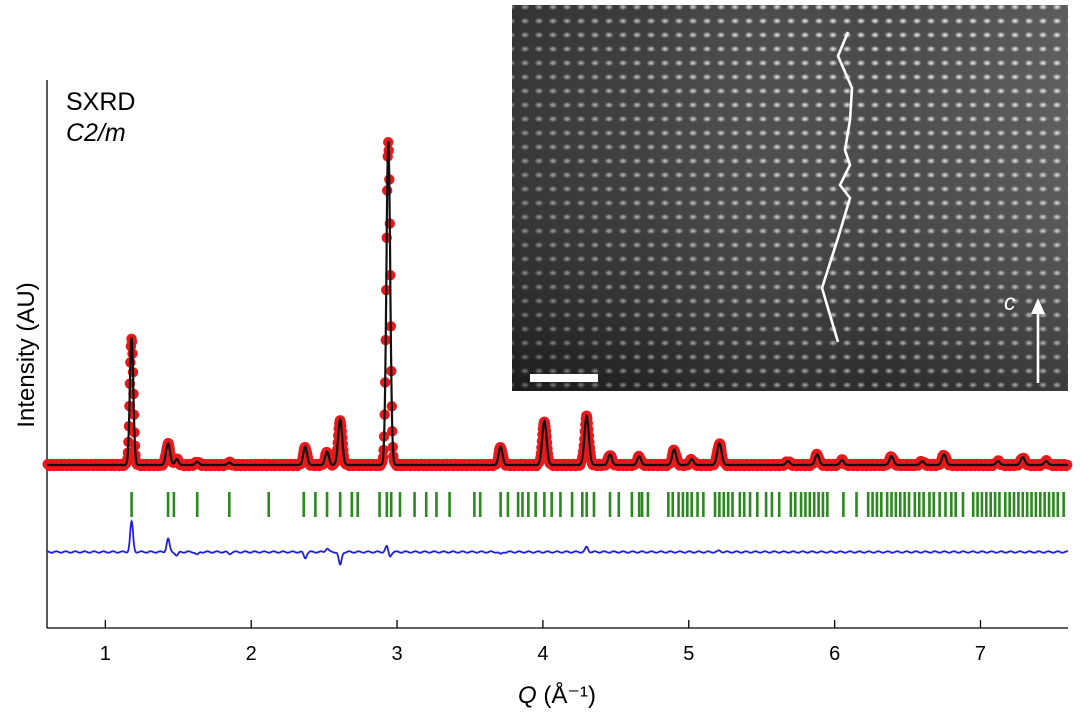 This screenshot has height=719, width=1080. Describe the element at coordinates (542, 654) in the screenshot. I see `x-tick-label: 4` at that location.